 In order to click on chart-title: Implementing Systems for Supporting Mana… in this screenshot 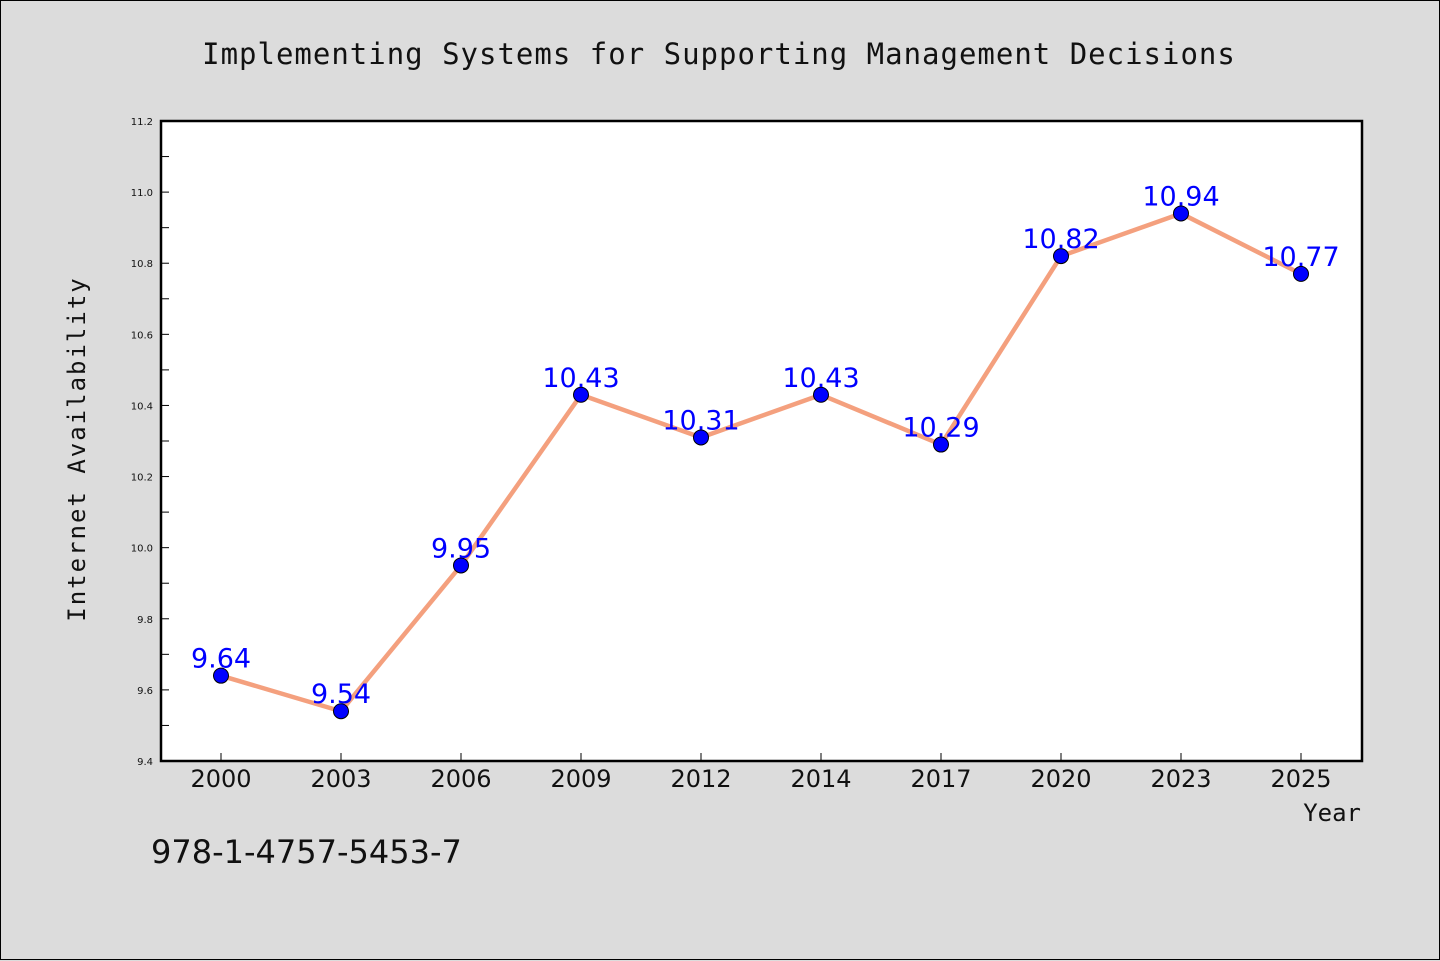, I will do `click(719, 54)`.